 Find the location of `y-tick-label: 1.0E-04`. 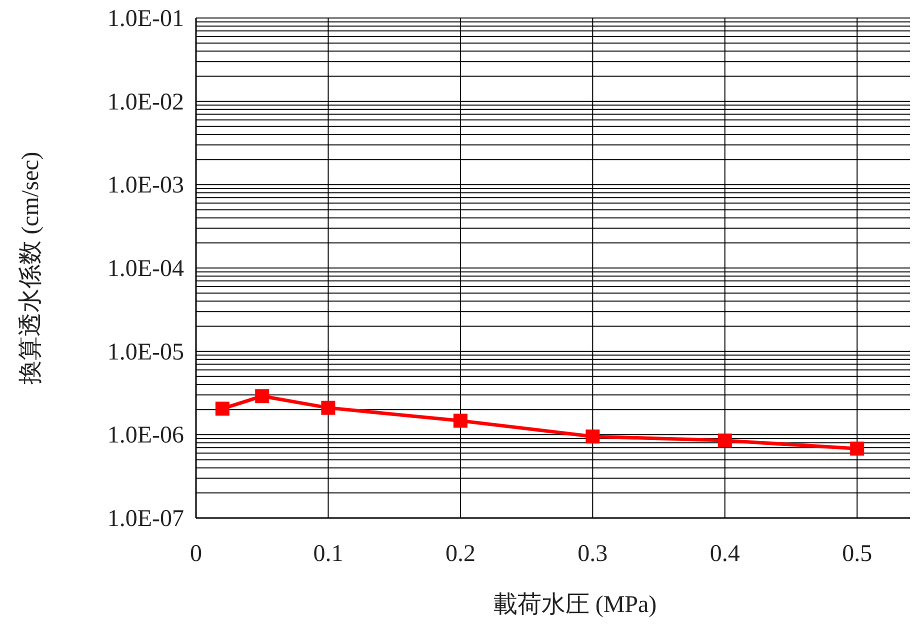

y-tick-label: 1.0E-04 is located at coordinates (145, 269).